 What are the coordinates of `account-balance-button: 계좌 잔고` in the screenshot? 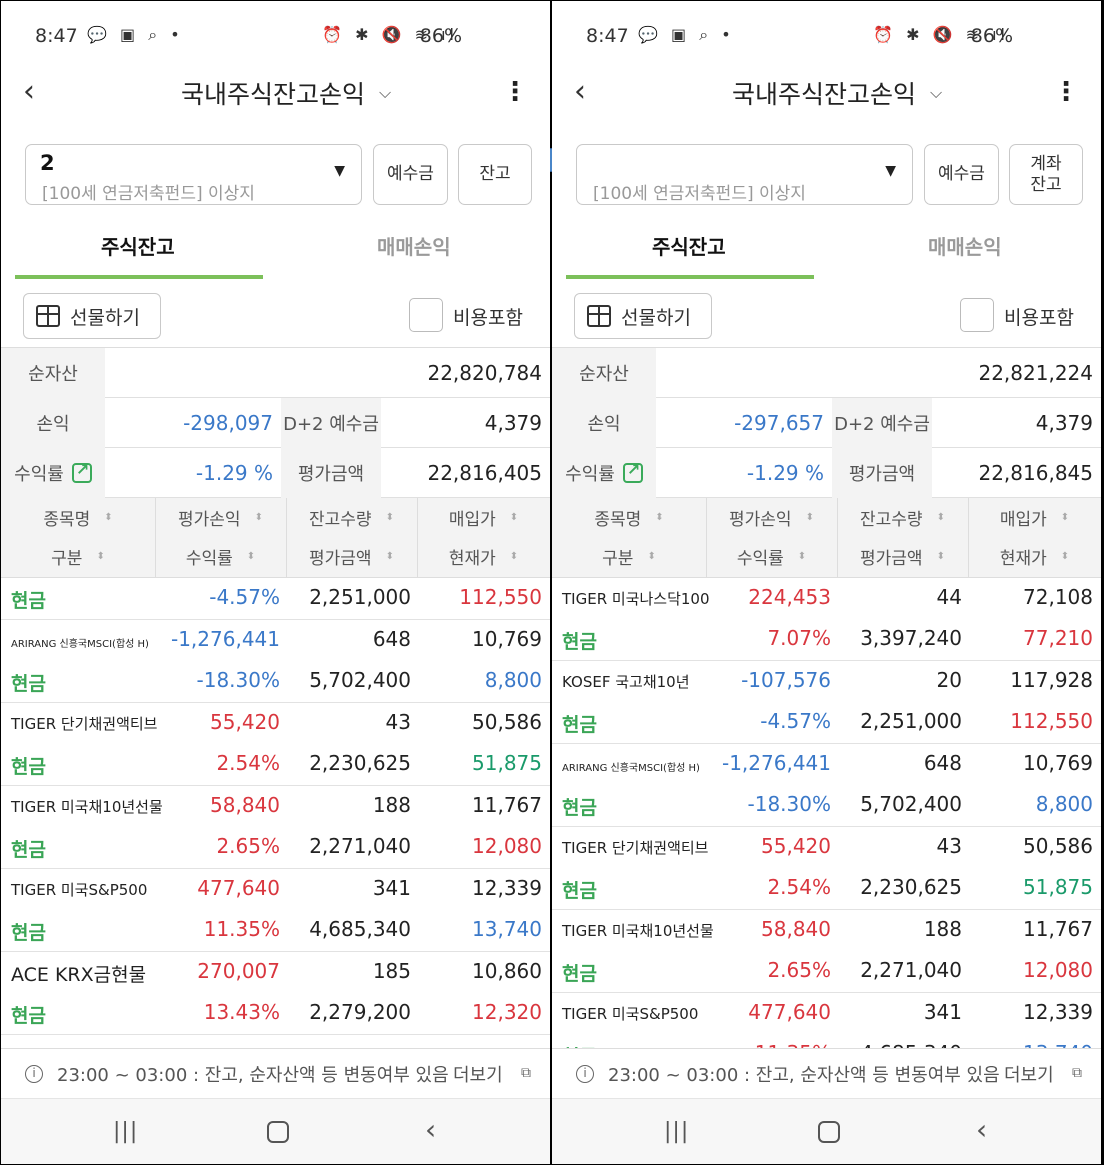 It's located at (1046, 174).